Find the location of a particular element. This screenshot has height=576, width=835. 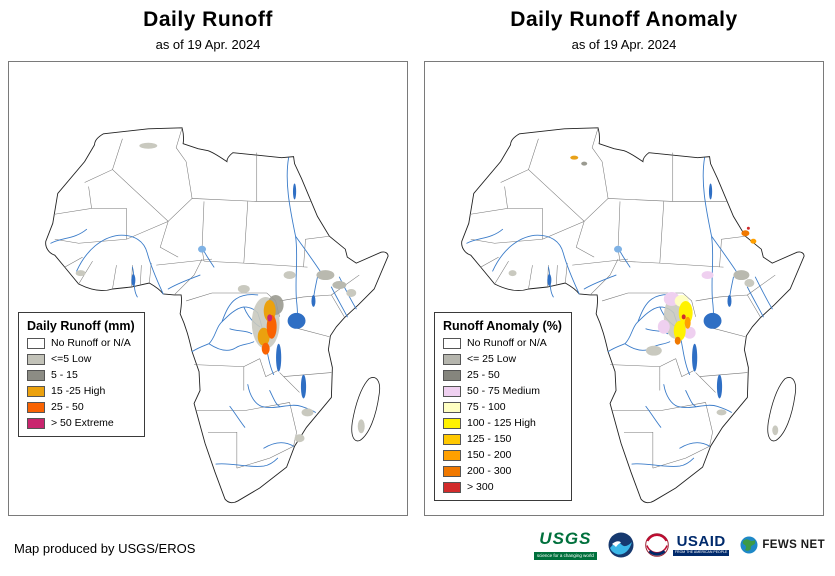

usaid-logo-text: USAID is located at coordinates (701, 542).